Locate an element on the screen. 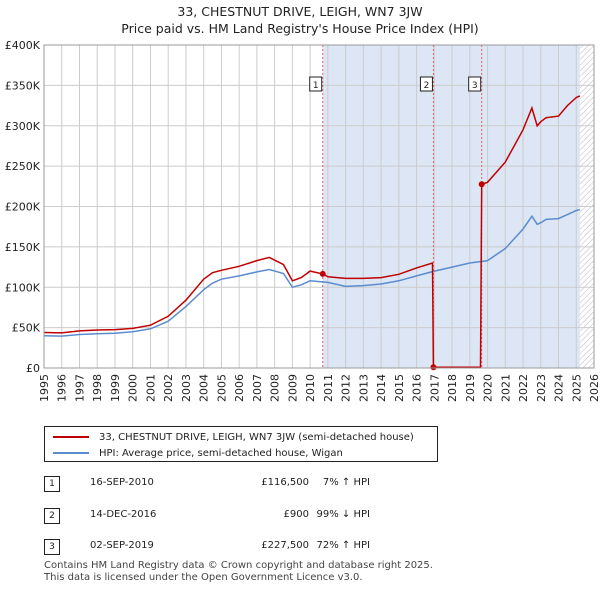 The image size is (600, 590). sale-marker-label: 3 is located at coordinates (475, 86).